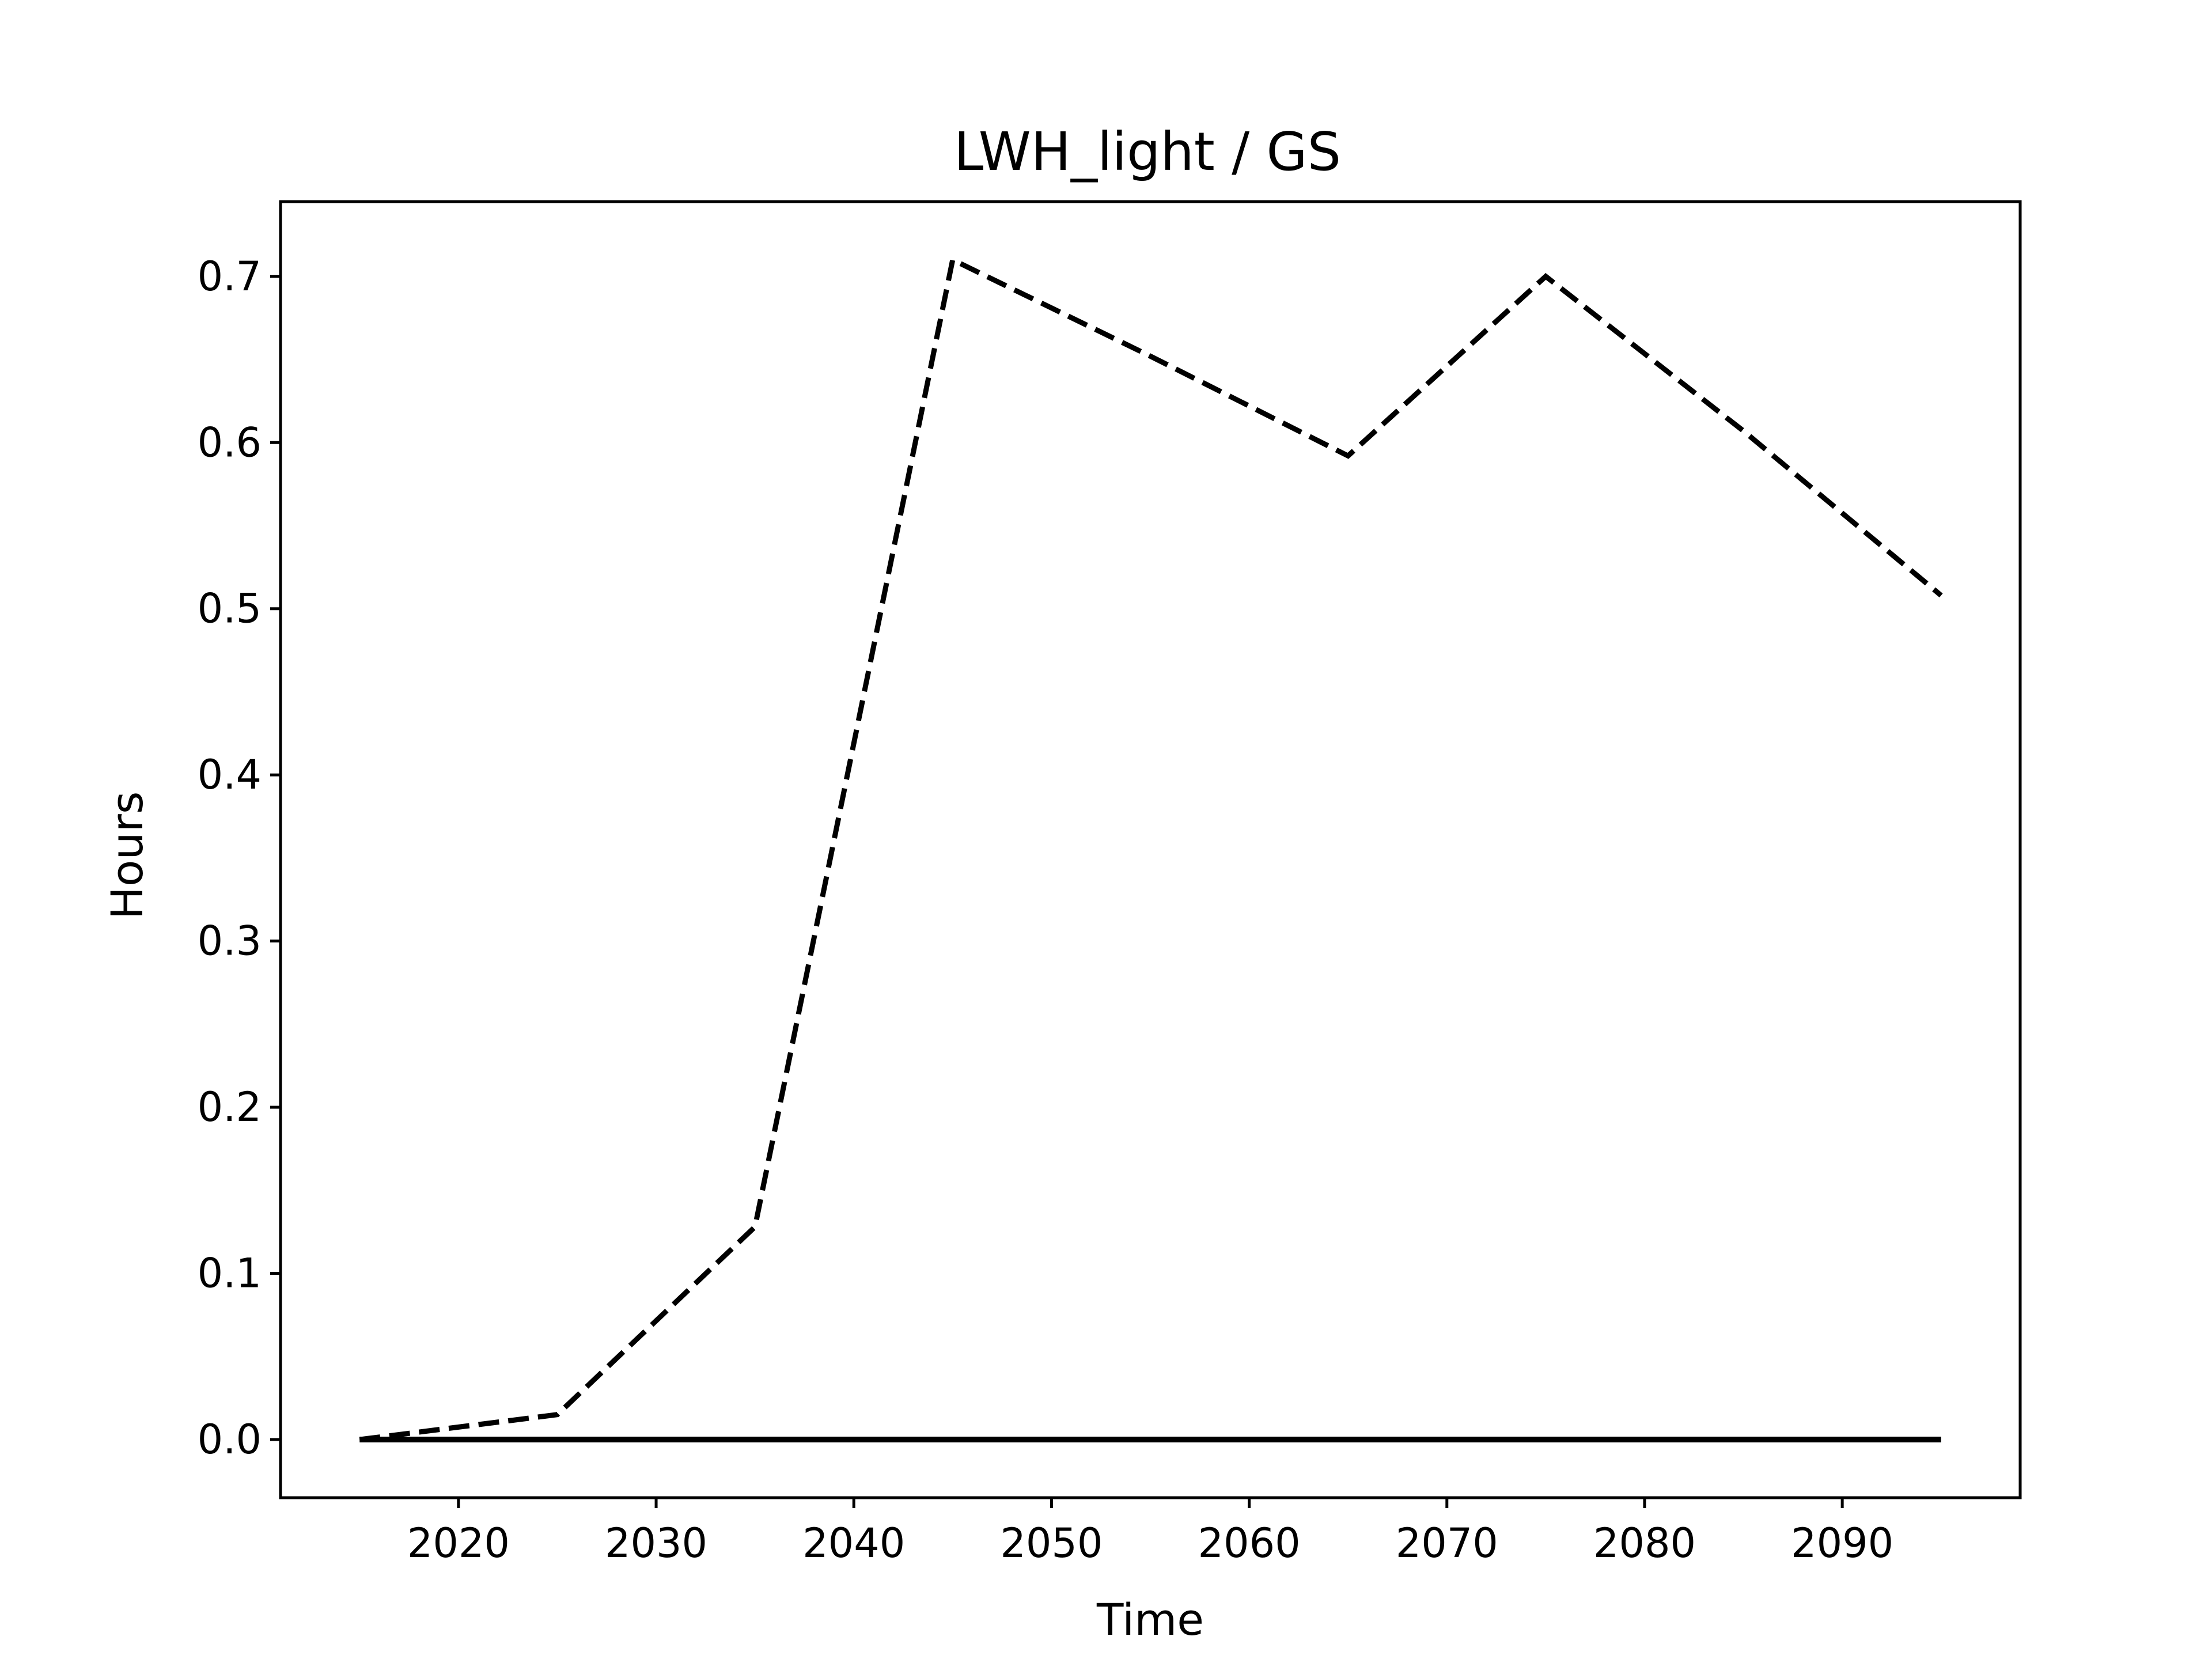 The width and height of the screenshot is (2212, 1659). I want to click on y-tick-label: 0.1, so click(230, 1273).